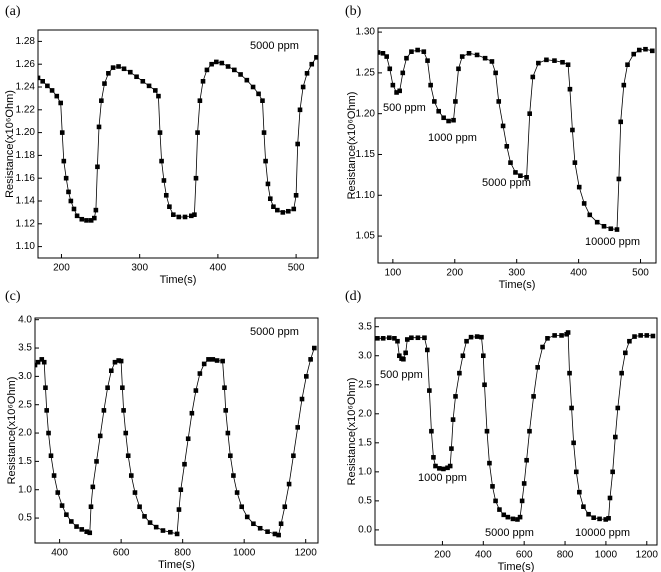 The height and width of the screenshot is (572, 661). Describe the element at coordinates (26, 109) in the screenshot. I see `y-tick-label: 1.22` at that location.